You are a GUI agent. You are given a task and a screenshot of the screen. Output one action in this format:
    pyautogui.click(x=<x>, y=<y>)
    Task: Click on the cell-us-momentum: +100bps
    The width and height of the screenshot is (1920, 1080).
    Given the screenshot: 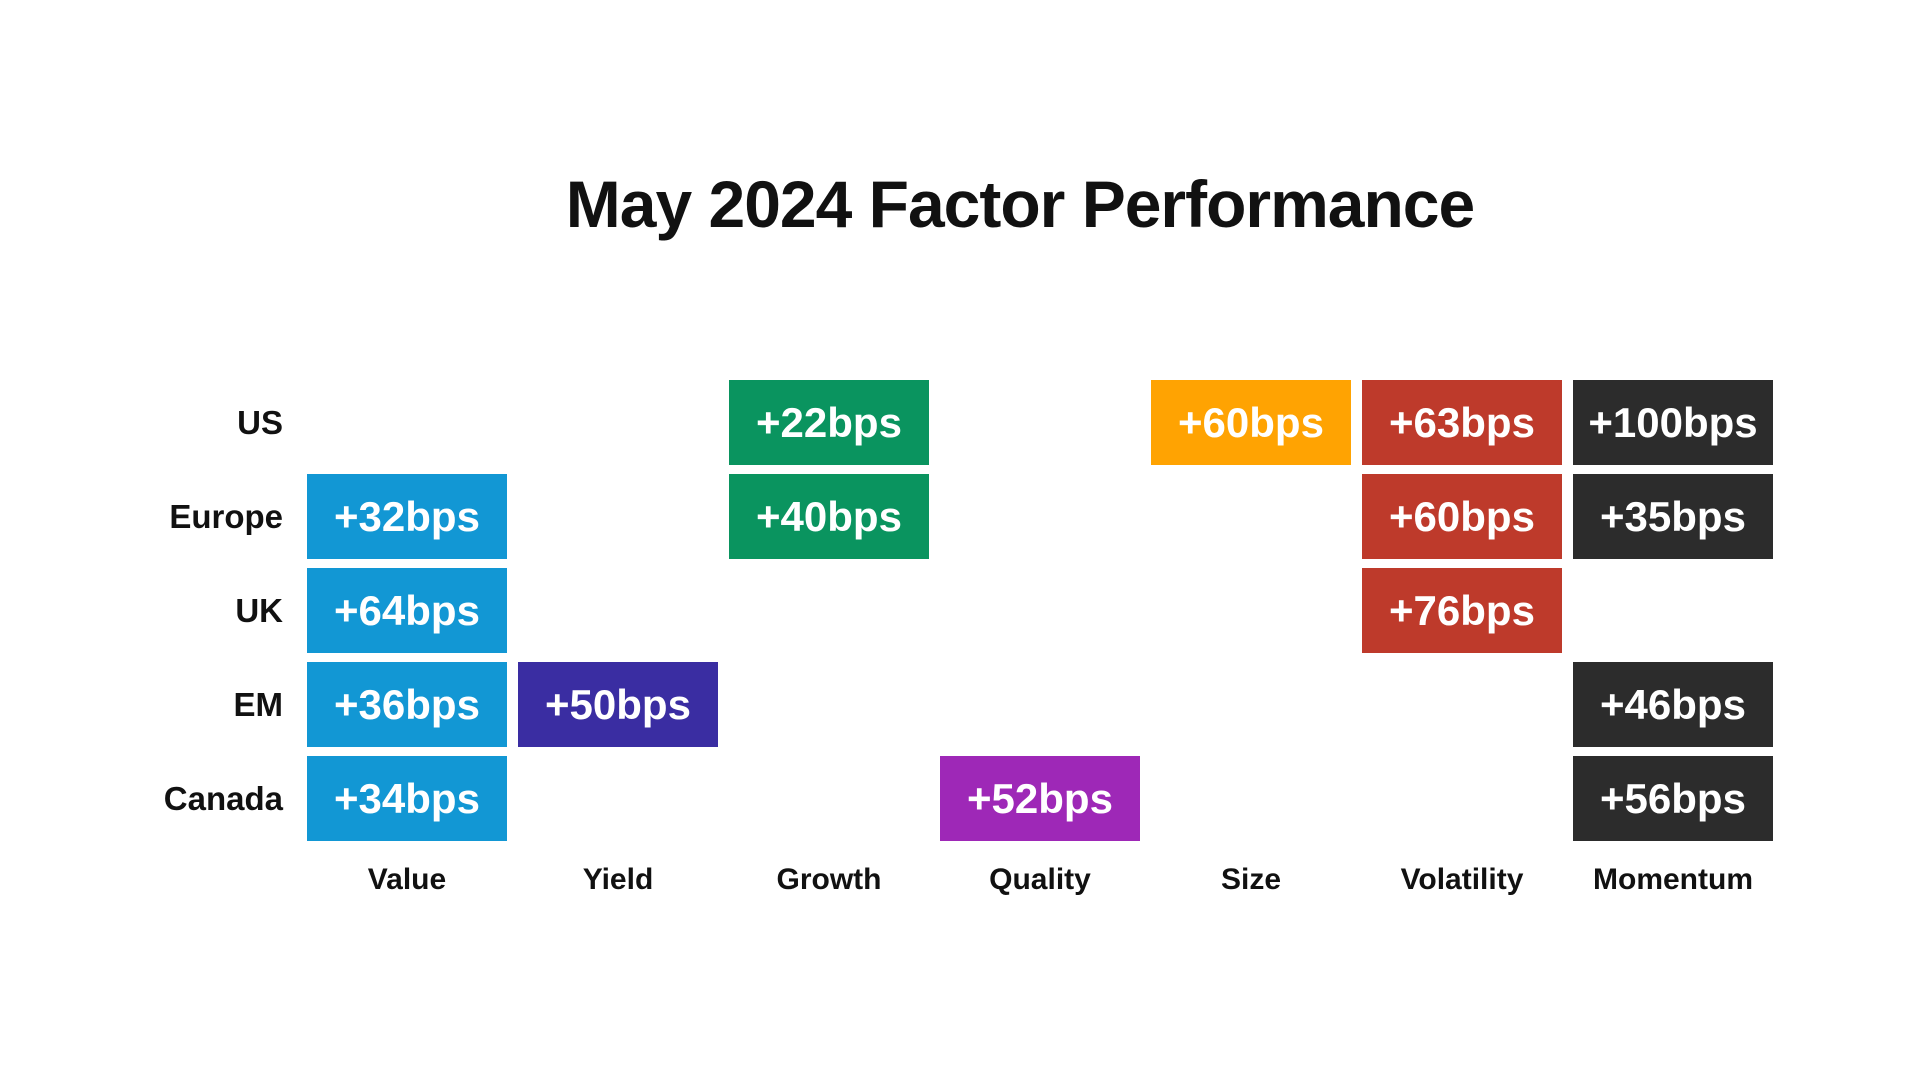 What is the action you would take?
    pyautogui.click(x=1673, y=422)
    